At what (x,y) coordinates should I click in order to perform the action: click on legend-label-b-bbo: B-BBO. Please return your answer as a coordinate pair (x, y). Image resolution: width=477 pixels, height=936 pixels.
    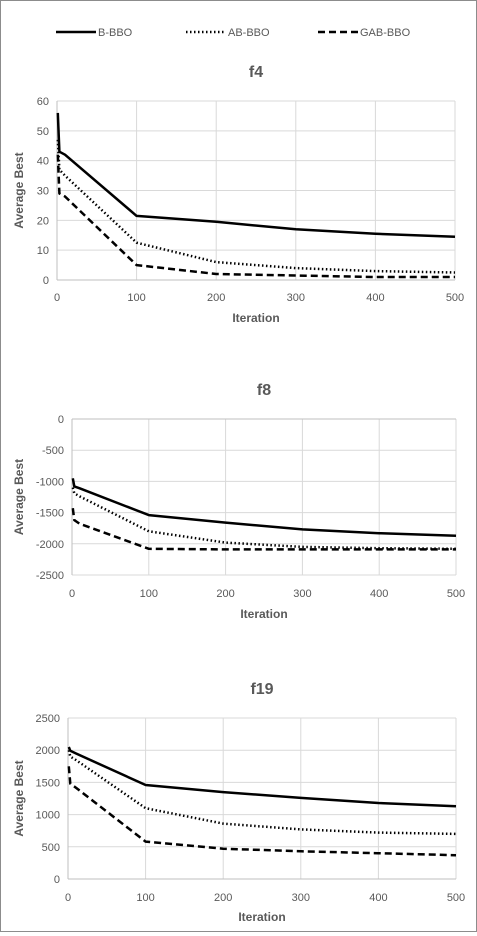
    Looking at the image, I should click on (115, 33).